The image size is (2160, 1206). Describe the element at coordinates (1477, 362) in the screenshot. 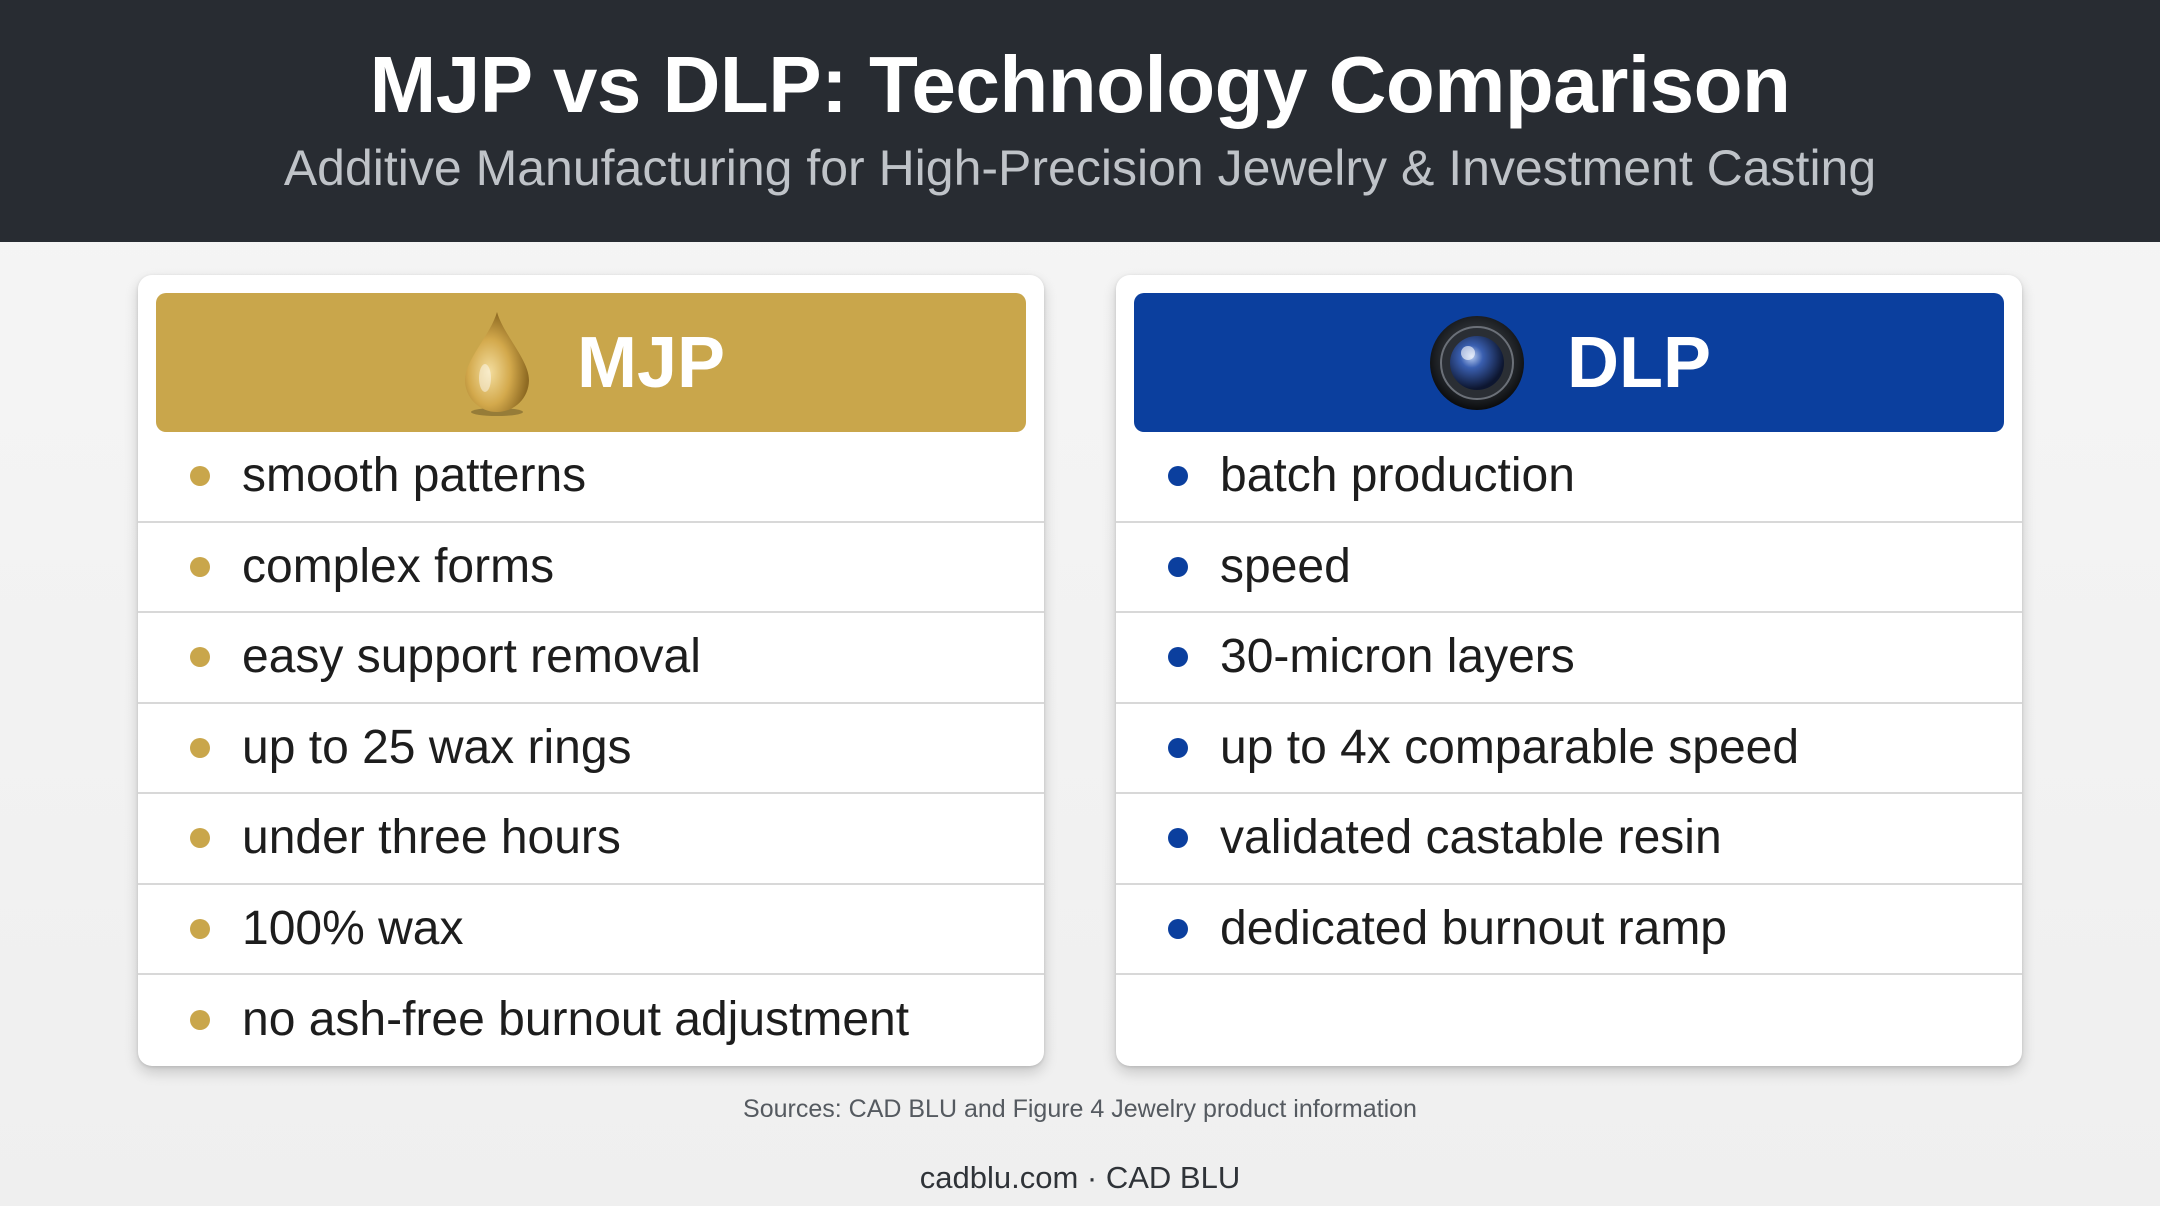

I see `projector-lens-icon` at that location.